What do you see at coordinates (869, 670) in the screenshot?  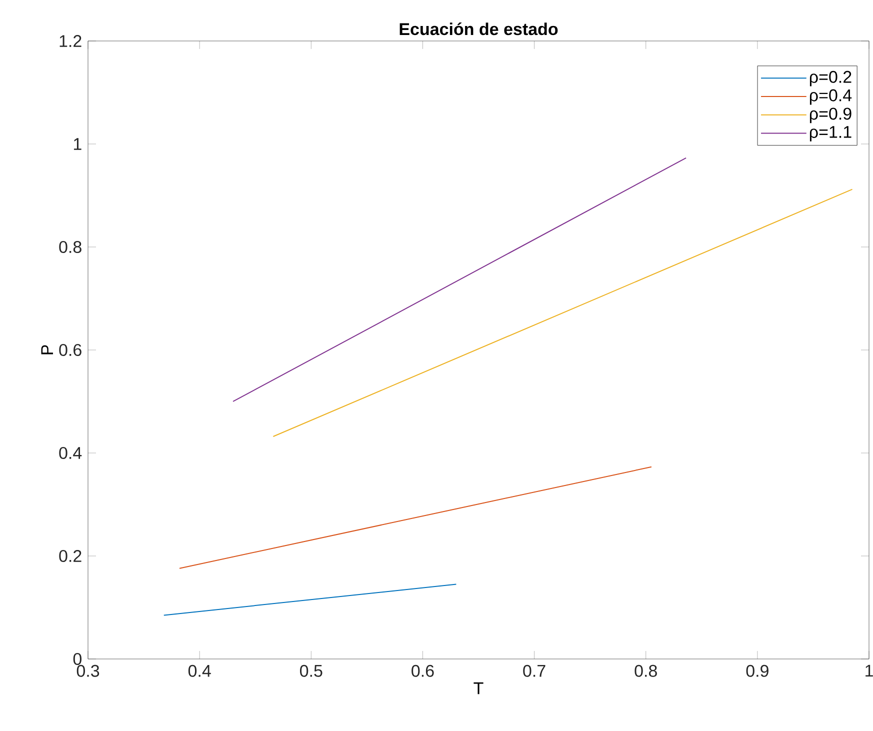 I see `x-tick-label: 1` at bounding box center [869, 670].